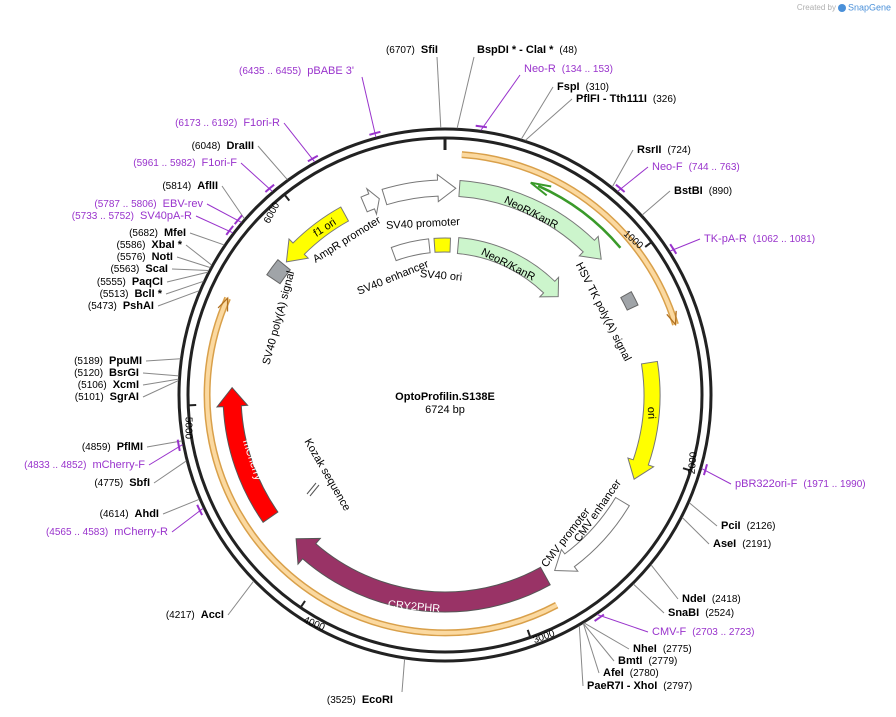 The height and width of the screenshot is (717, 896). I want to click on primer-range: (6435 .. 6455), so click(270, 71).